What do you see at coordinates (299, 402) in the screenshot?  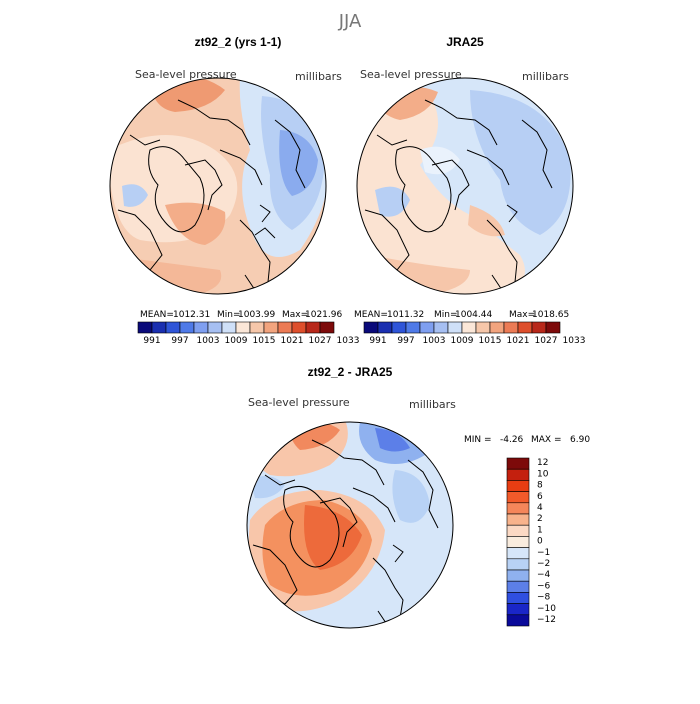 I see `panel-difference-variable-label: Sea-level pressure` at bounding box center [299, 402].